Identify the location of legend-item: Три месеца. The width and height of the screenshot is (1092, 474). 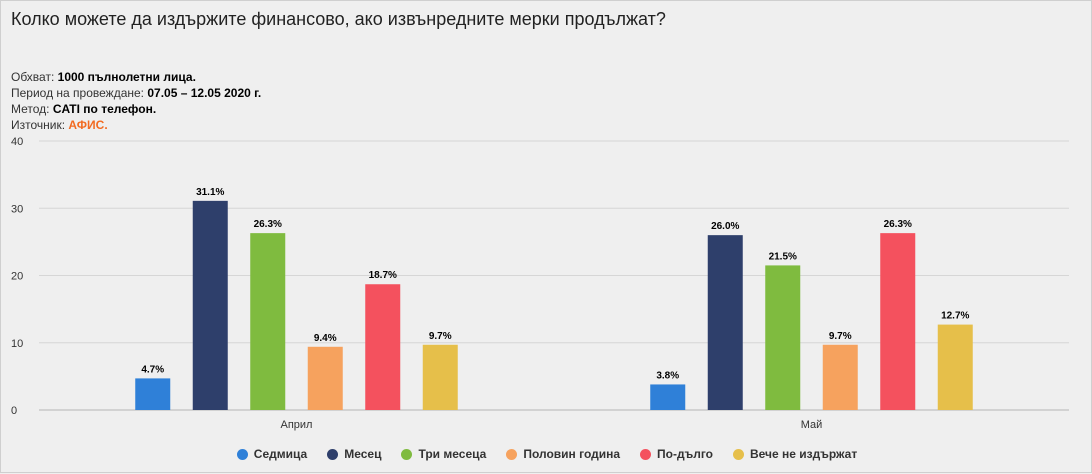
(443, 454).